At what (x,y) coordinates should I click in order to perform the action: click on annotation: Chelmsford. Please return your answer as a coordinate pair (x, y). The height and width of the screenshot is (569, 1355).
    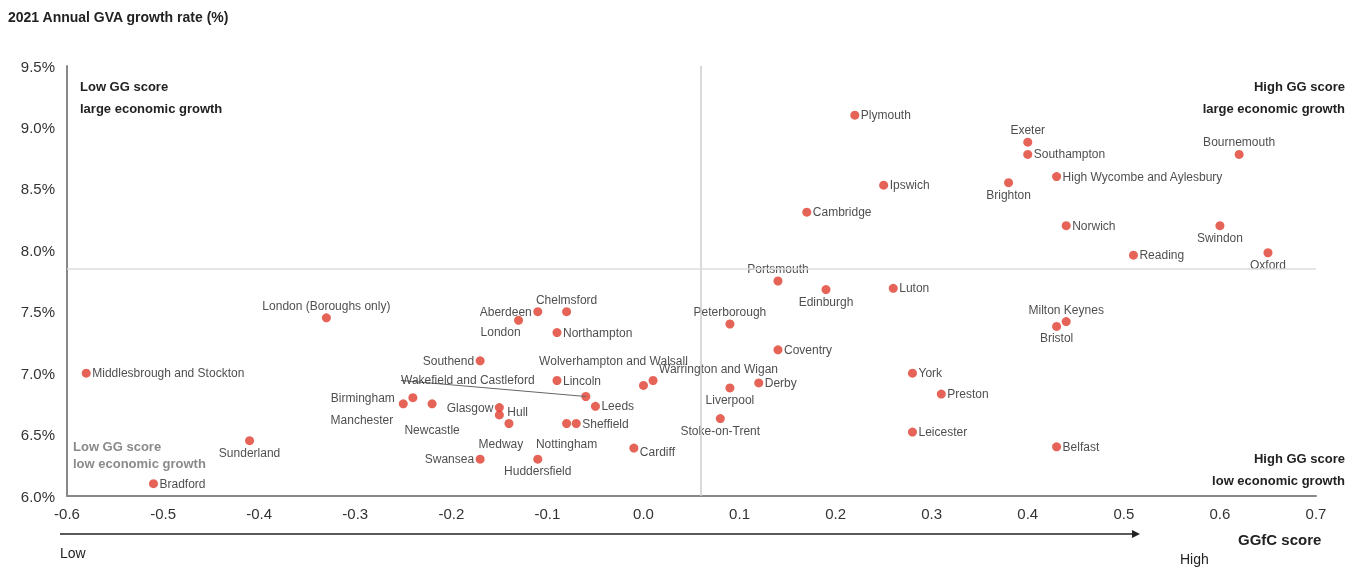
    Looking at the image, I should click on (566, 299).